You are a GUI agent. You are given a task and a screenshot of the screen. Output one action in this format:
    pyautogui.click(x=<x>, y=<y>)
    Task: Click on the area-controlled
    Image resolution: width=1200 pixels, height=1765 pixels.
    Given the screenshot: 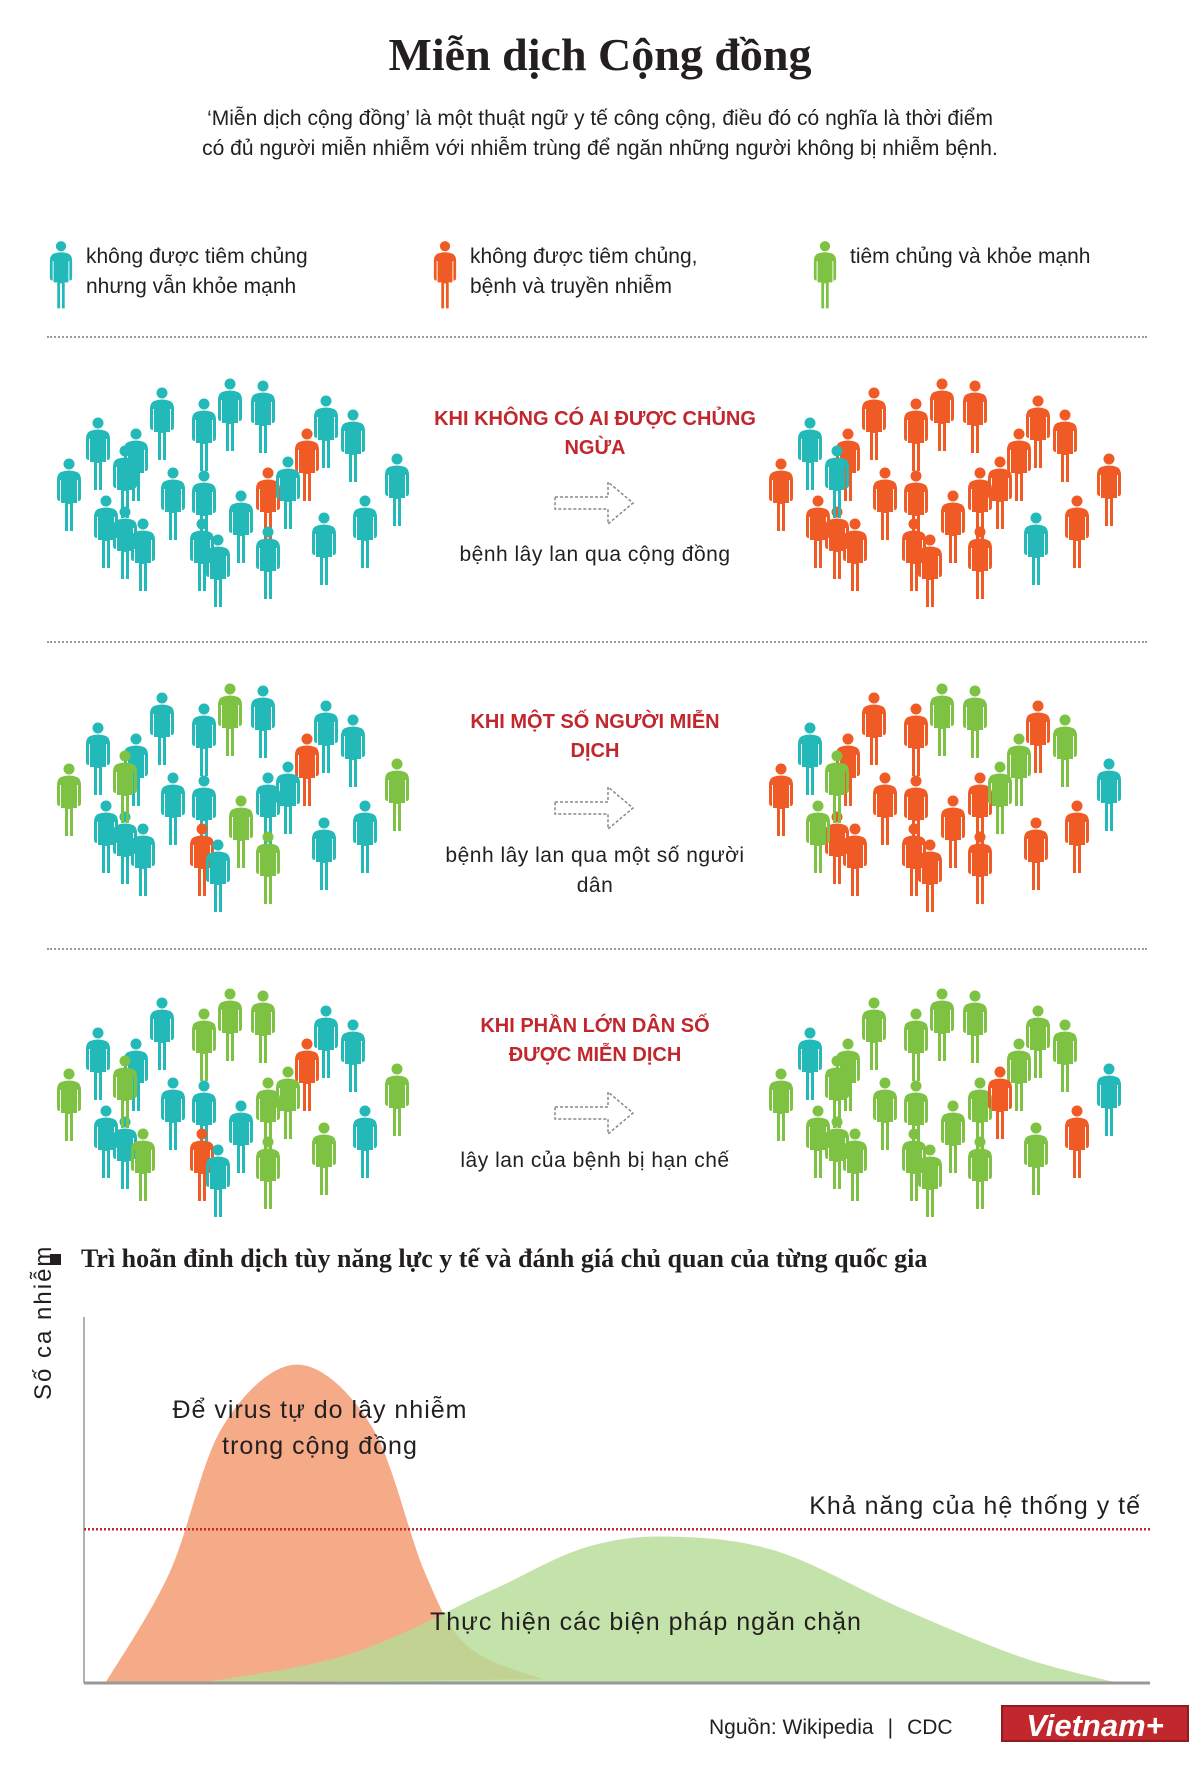 What is the action you would take?
    pyautogui.click(x=660, y=1609)
    